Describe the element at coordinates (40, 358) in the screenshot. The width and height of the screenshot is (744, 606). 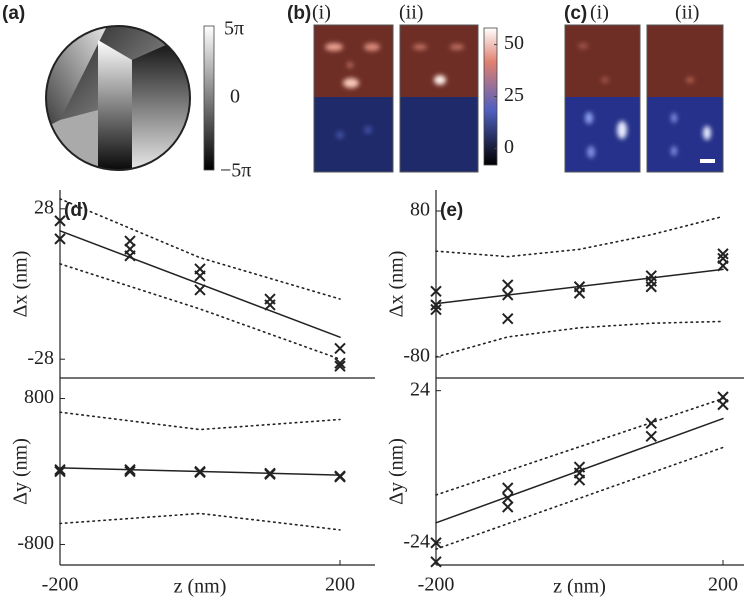
I see `y-tick-label: -28` at that location.